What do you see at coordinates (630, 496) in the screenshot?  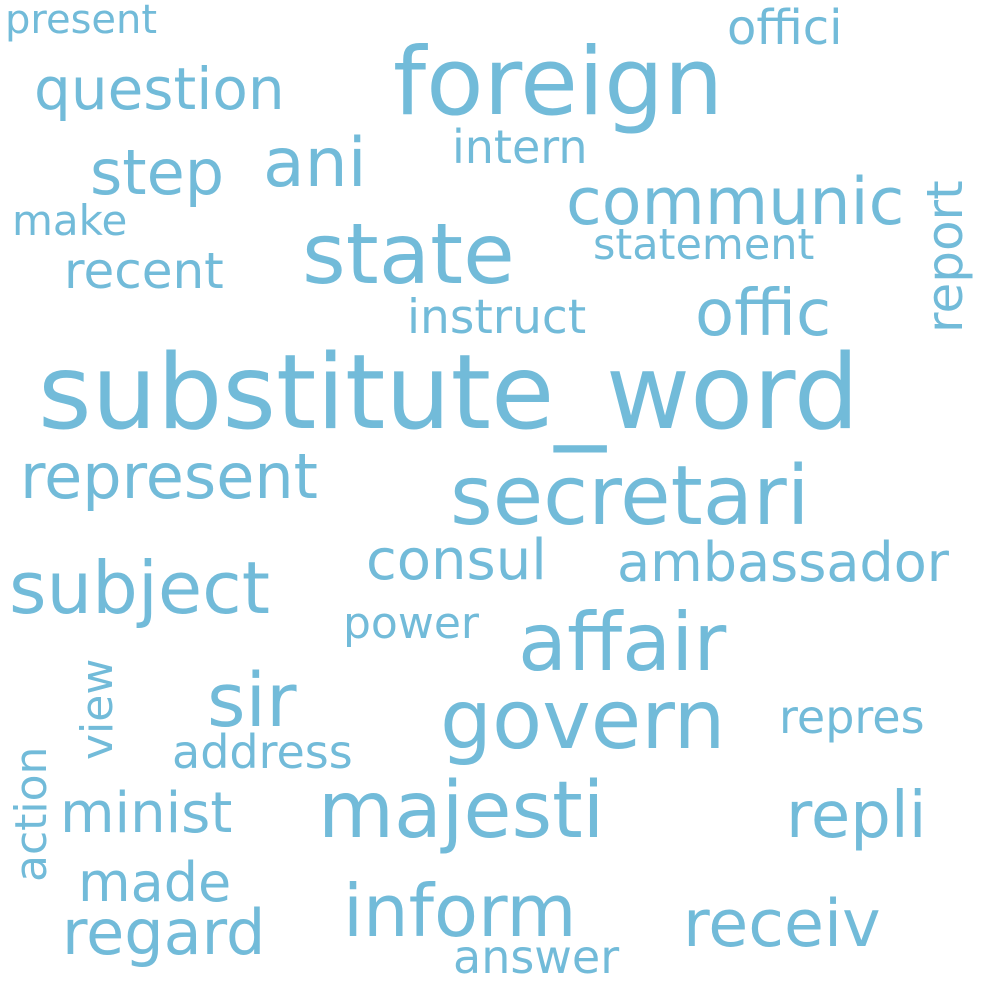 I see `word-secretari: secretari` at bounding box center [630, 496].